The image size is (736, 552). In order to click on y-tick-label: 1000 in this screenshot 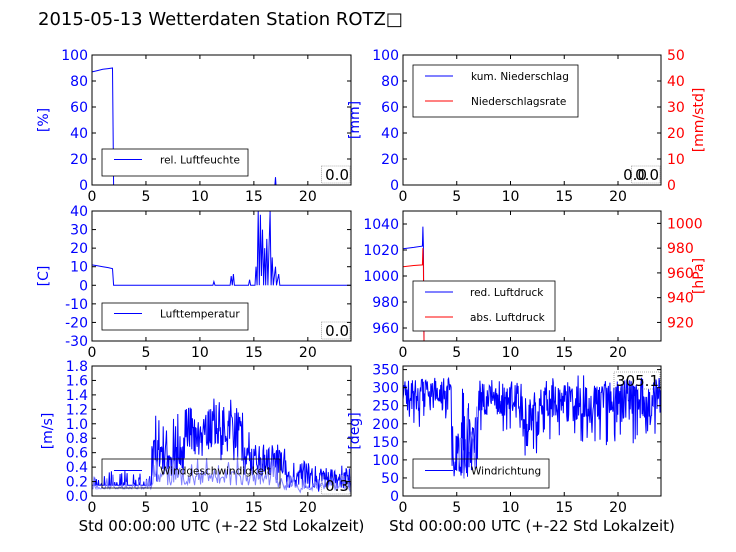, I will do `click(381, 277)`.